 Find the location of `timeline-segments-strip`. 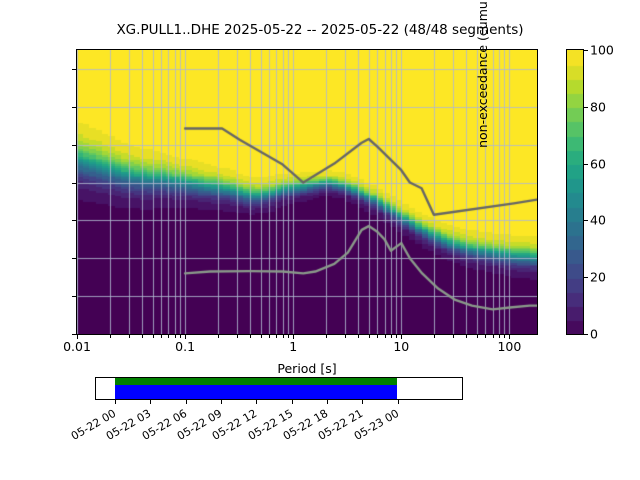

timeline-segments-strip is located at coordinates (256, 381).